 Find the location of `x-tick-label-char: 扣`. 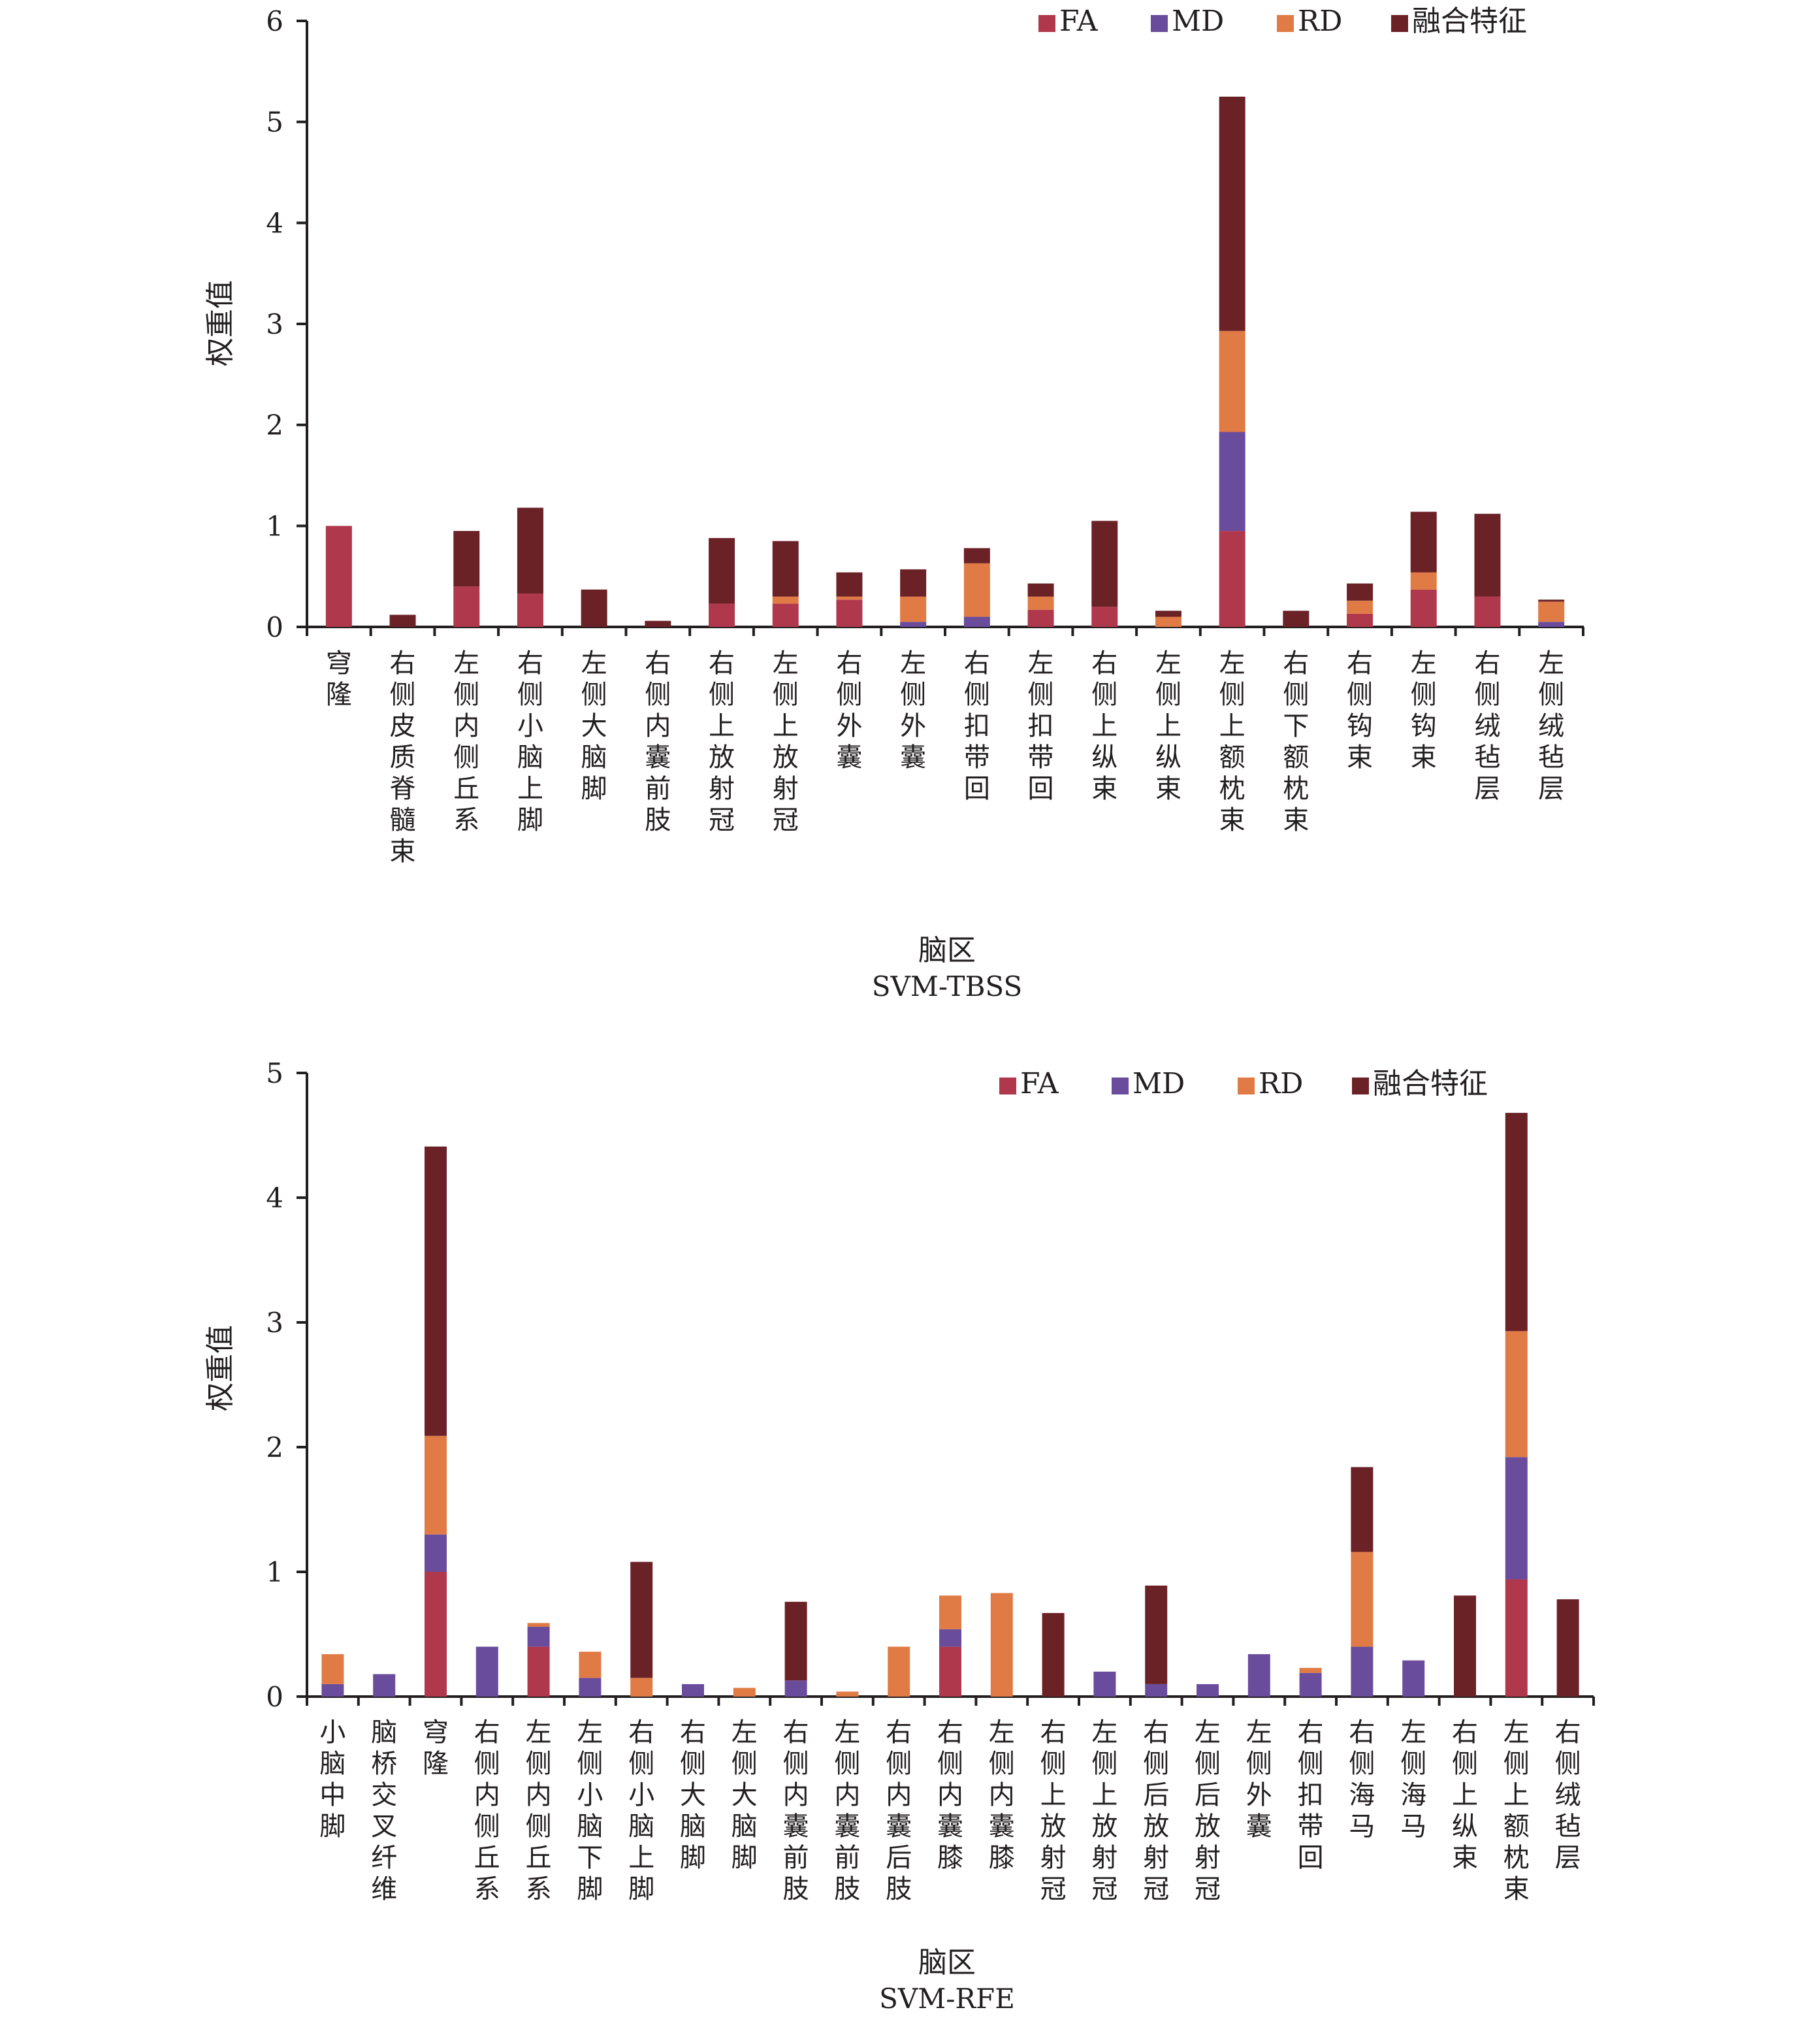

x-tick-label-char: 扣 is located at coordinates (1311, 1795).